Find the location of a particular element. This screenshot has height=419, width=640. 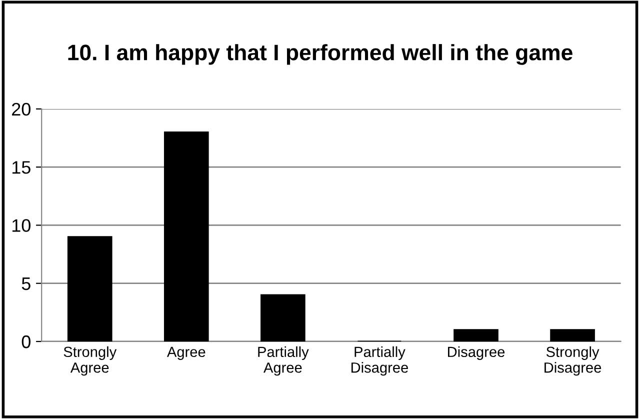

x-tick-label: Disagree is located at coordinates (476, 353).